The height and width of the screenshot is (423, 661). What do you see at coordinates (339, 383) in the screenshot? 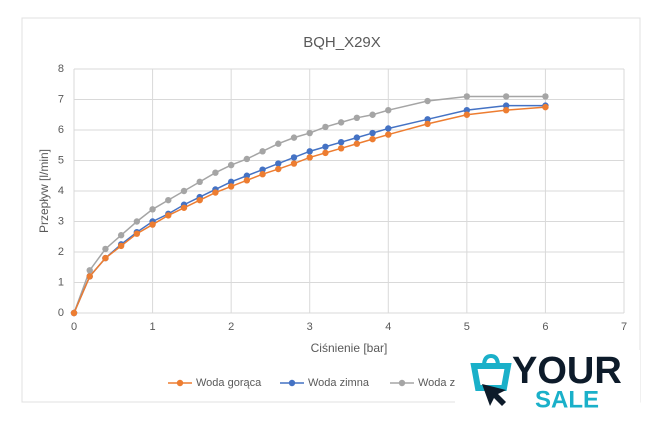
I see `legend-label: Woda zimna` at bounding box center [339, 383].